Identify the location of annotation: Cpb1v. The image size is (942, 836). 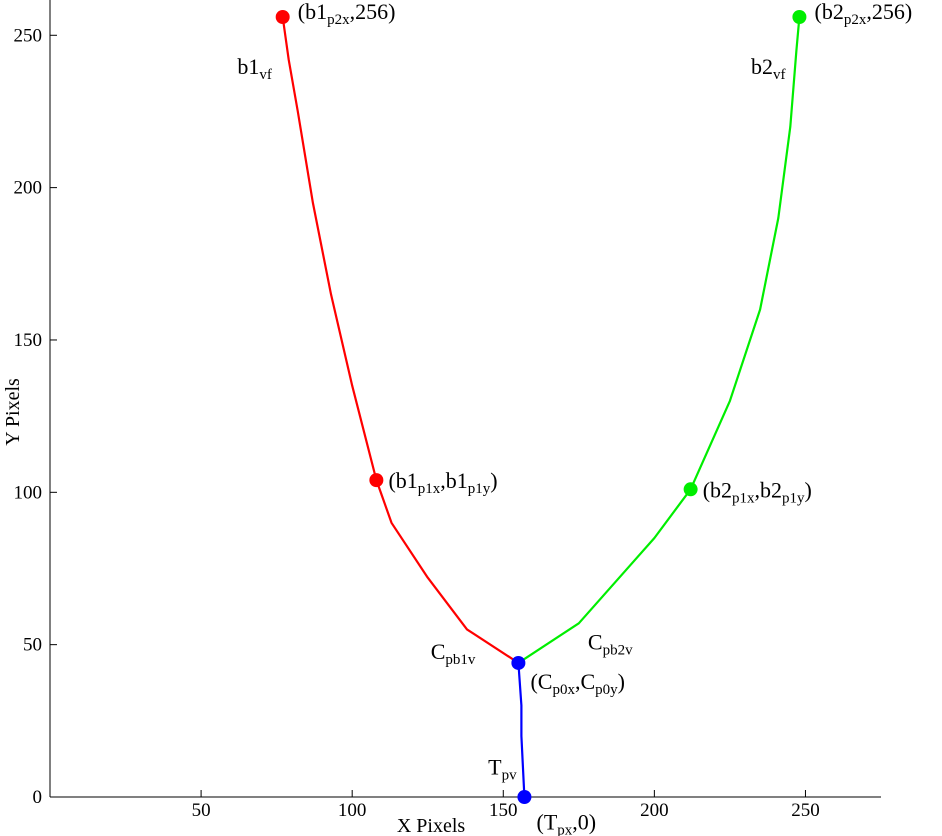
(453, 653).